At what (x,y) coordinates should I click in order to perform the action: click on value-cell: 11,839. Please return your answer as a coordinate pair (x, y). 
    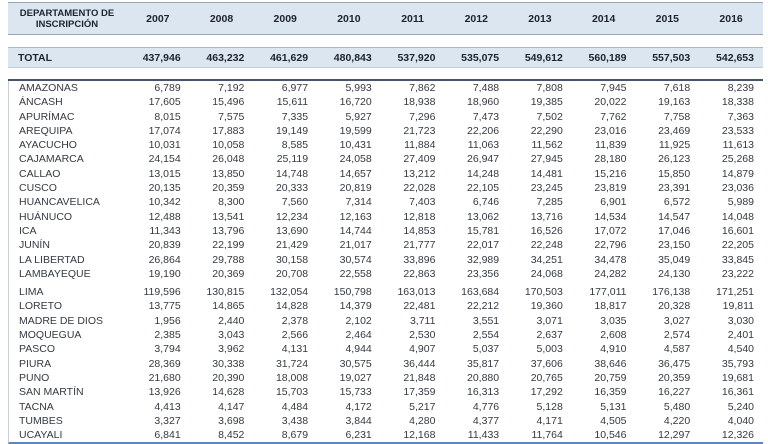
    Looking at the image, I should click on (611, 145).